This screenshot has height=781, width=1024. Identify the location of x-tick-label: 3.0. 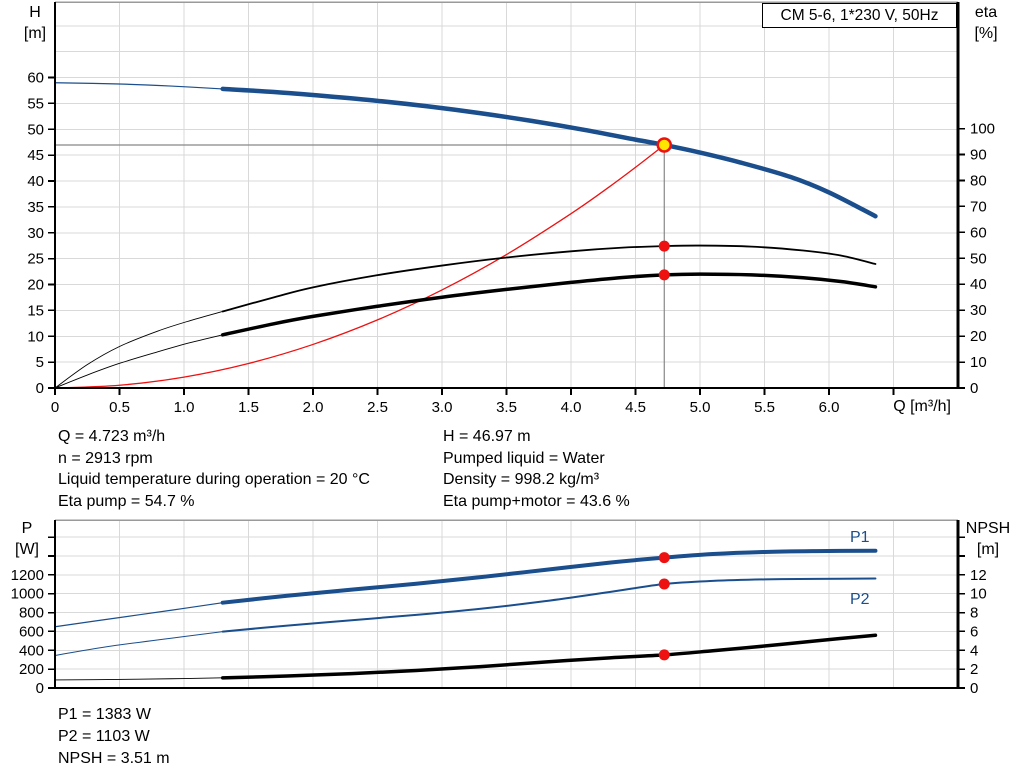
(442, 407).